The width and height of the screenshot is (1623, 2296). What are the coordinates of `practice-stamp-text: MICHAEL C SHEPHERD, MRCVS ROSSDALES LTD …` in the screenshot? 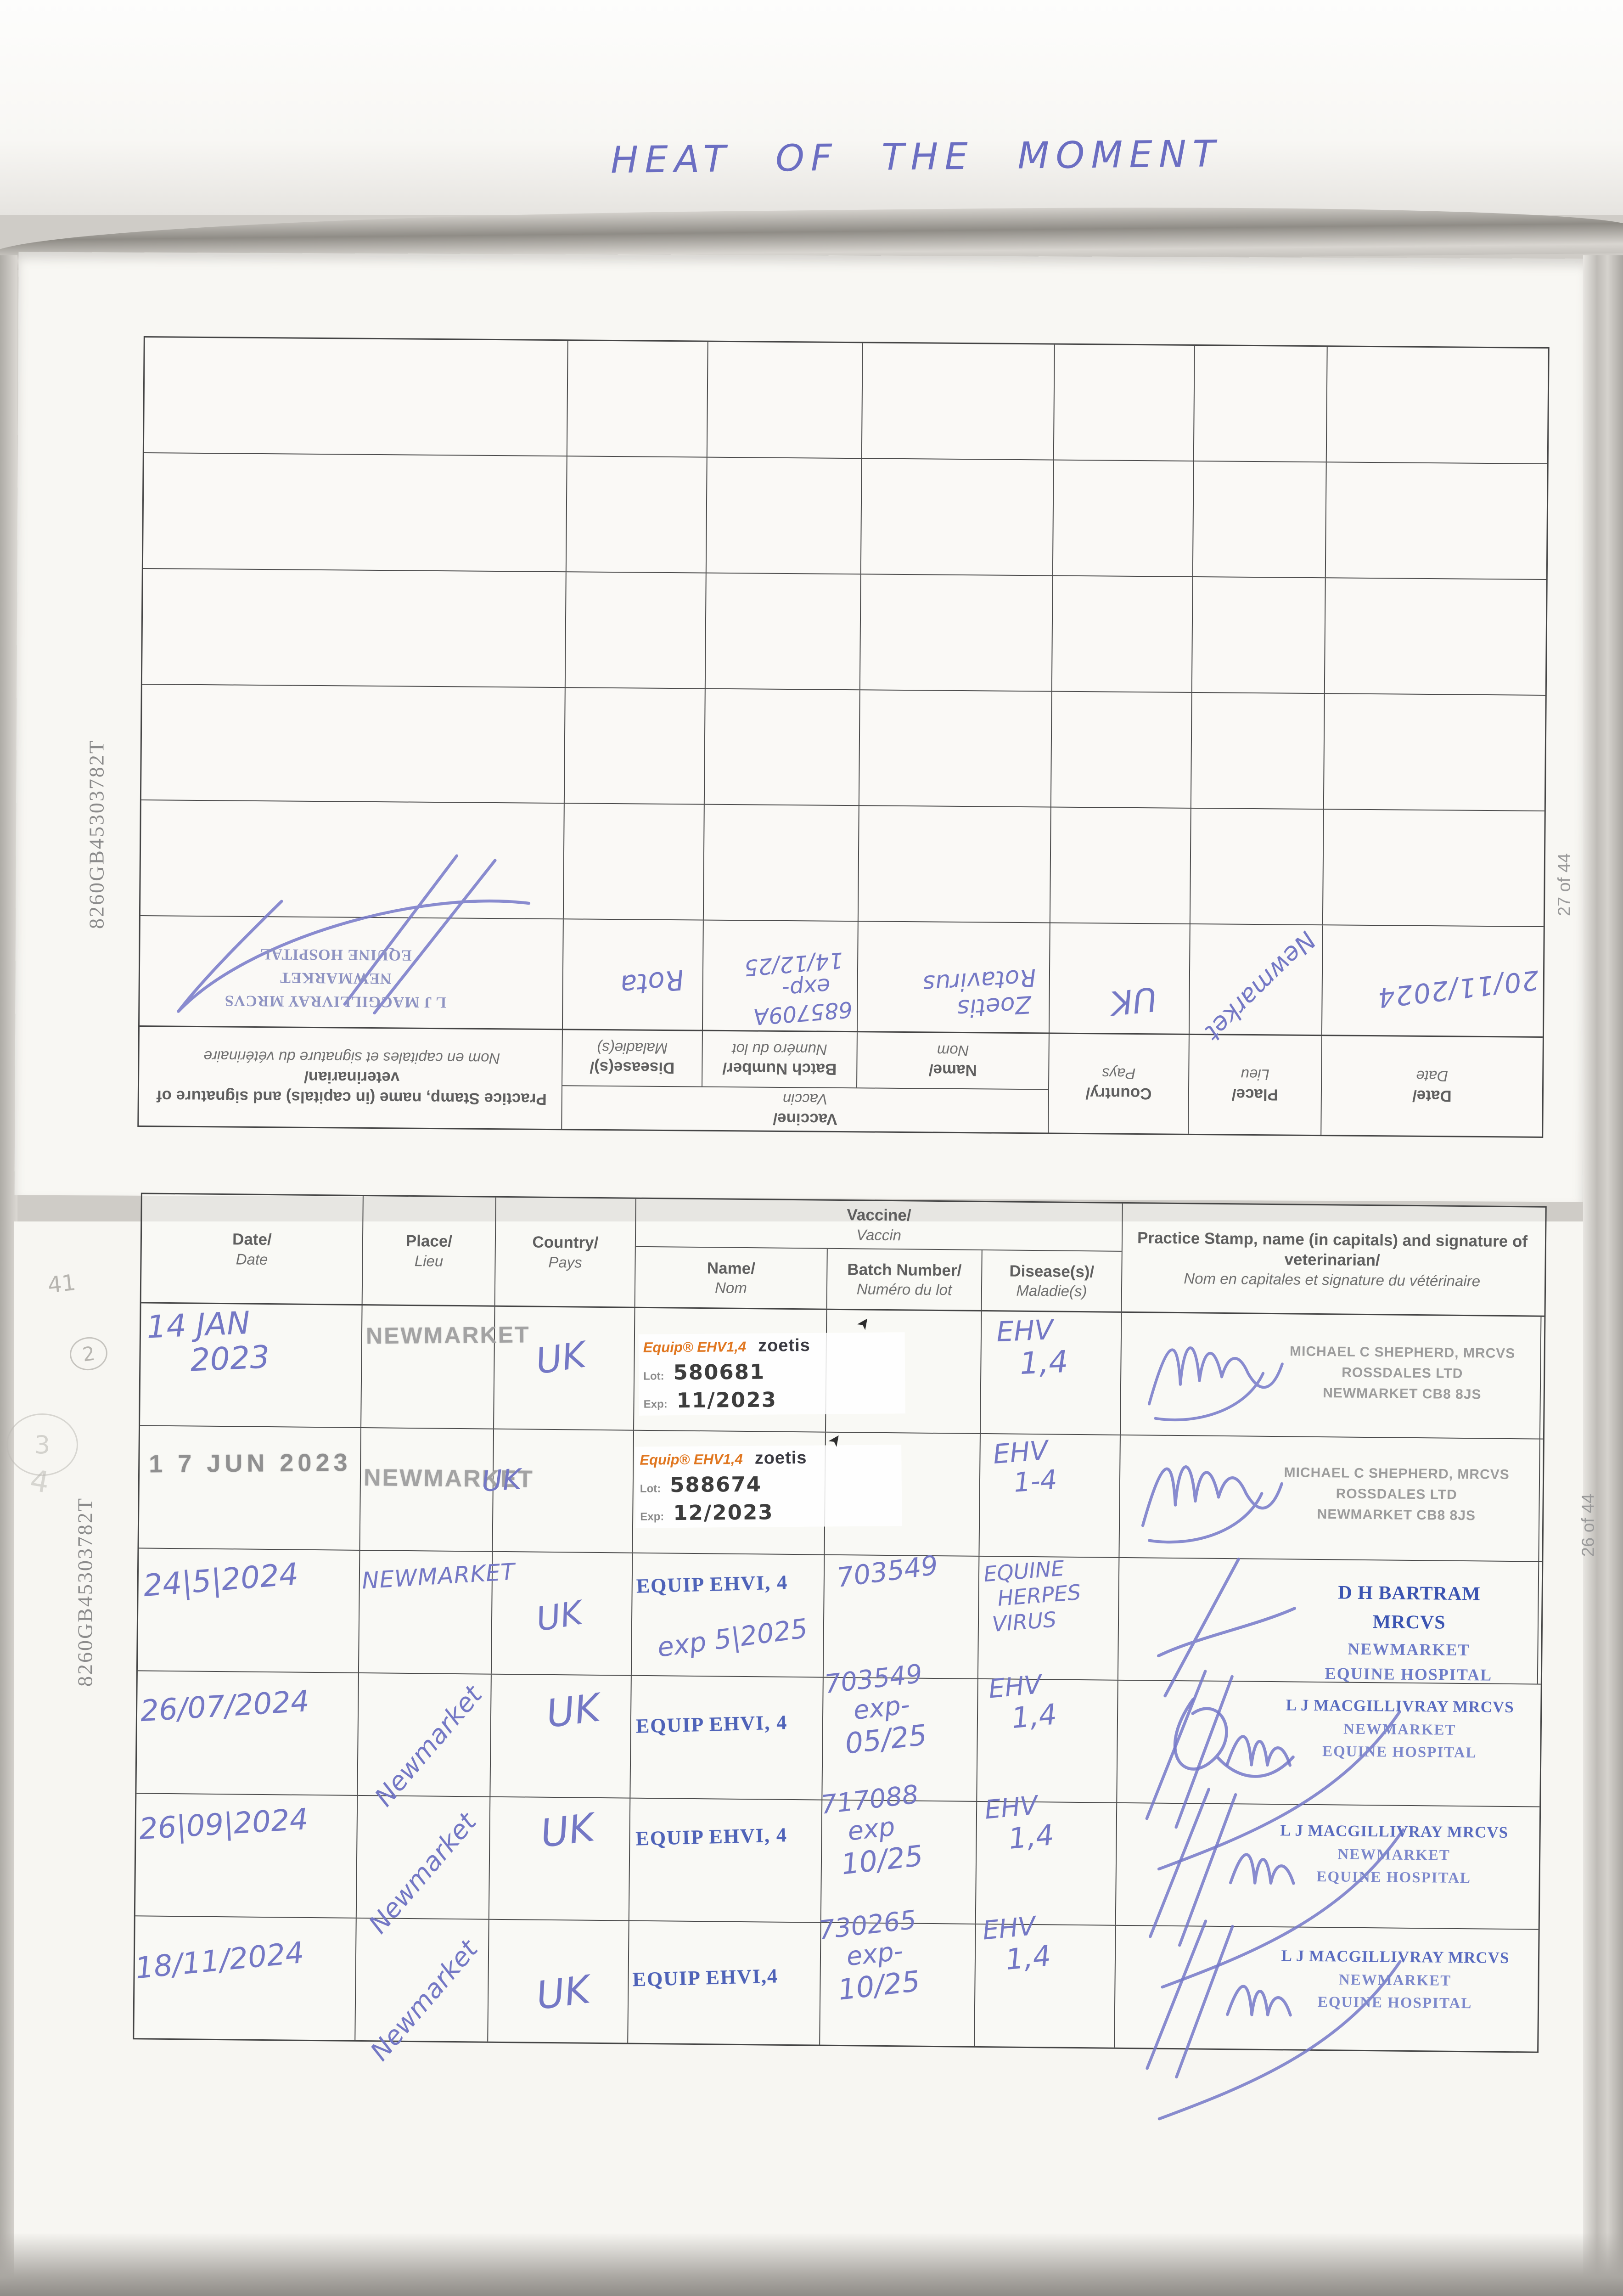 It's located at (1396, 1494).